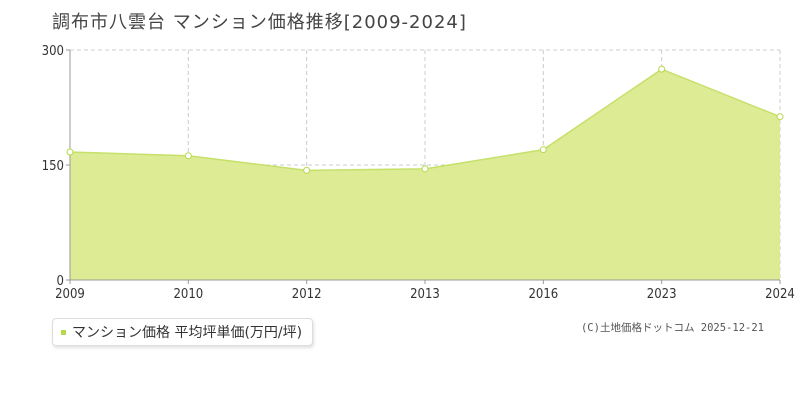 Image resolution: width=800 pixels, height=400 pixels. Describe the element at coordinates (63, 332) in the screenshot. I see `legend-swatch` at that location.